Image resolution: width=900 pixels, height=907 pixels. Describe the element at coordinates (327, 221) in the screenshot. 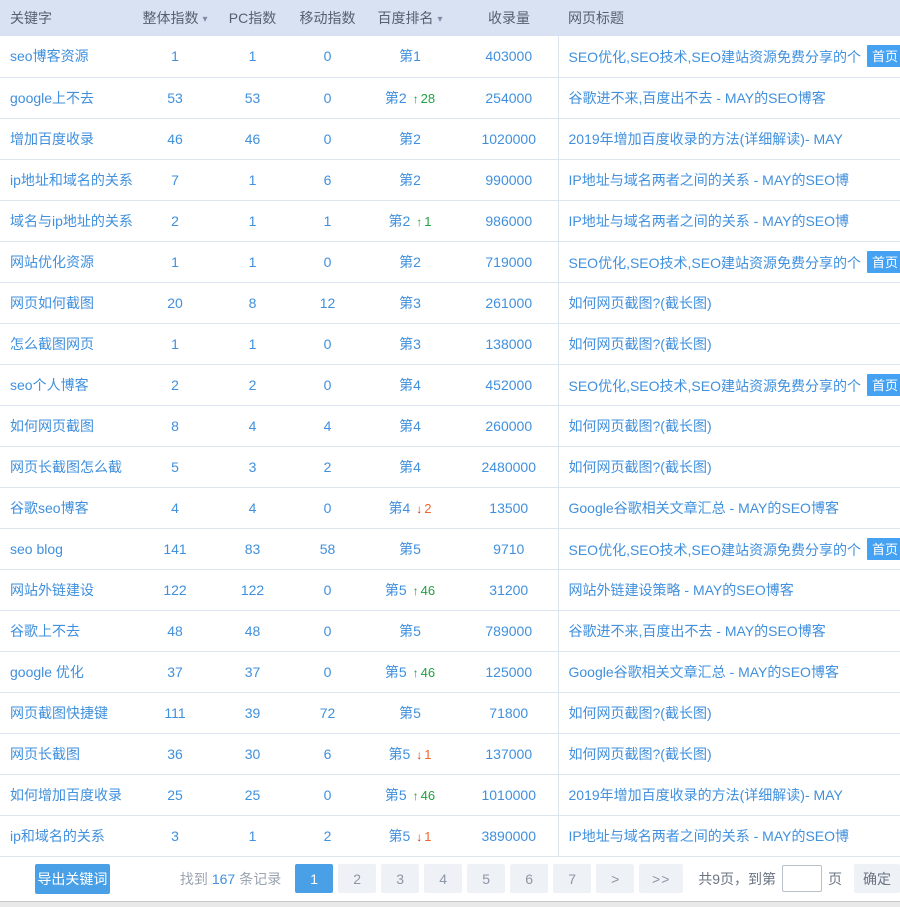

I see `mobile-index-cell: 1` at that location.